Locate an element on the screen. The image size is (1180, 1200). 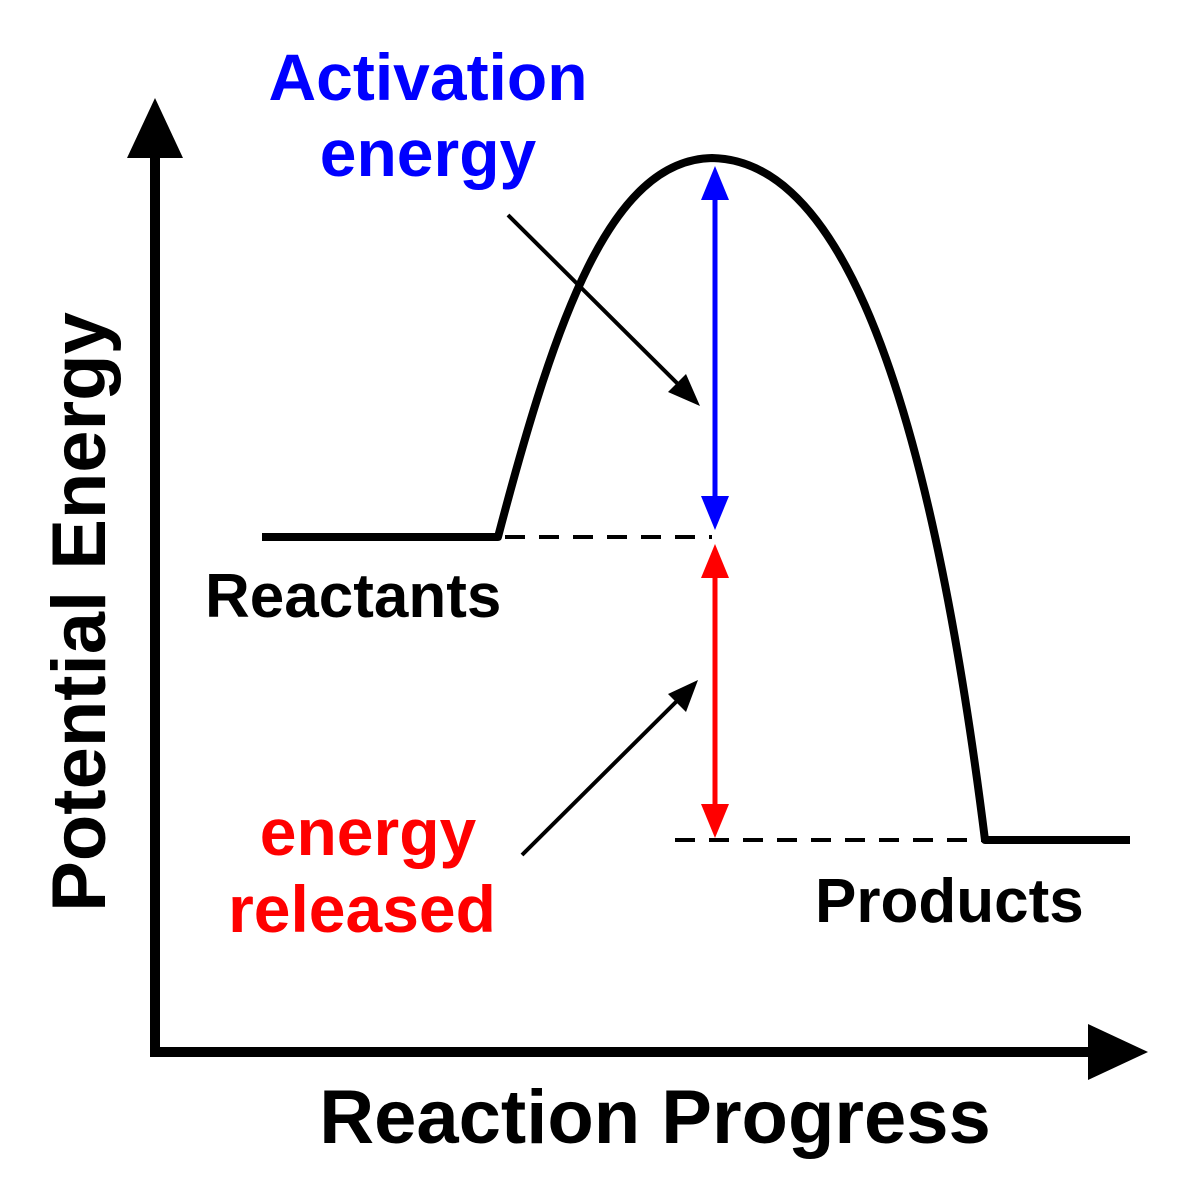
x-axis-arrowhead is located at coordinates (1118, 1052).